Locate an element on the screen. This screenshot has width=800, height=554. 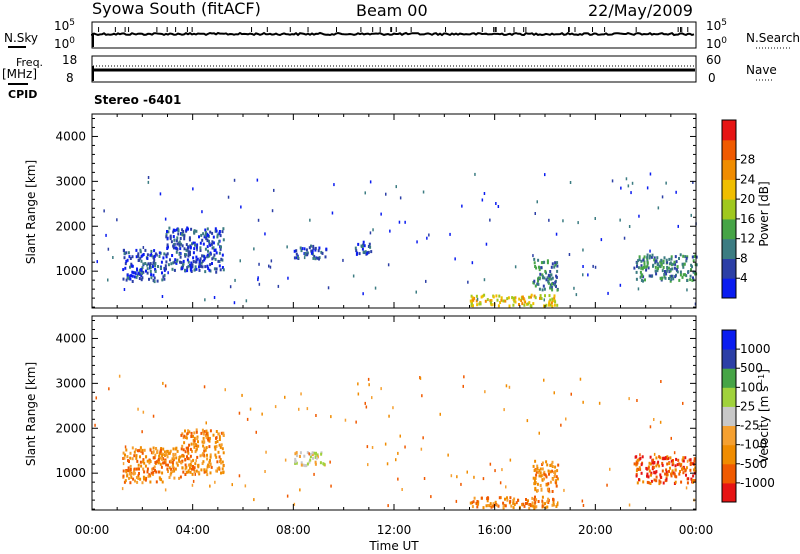
colorbar-tick-label: 100 is located at coordinates (751, 387).